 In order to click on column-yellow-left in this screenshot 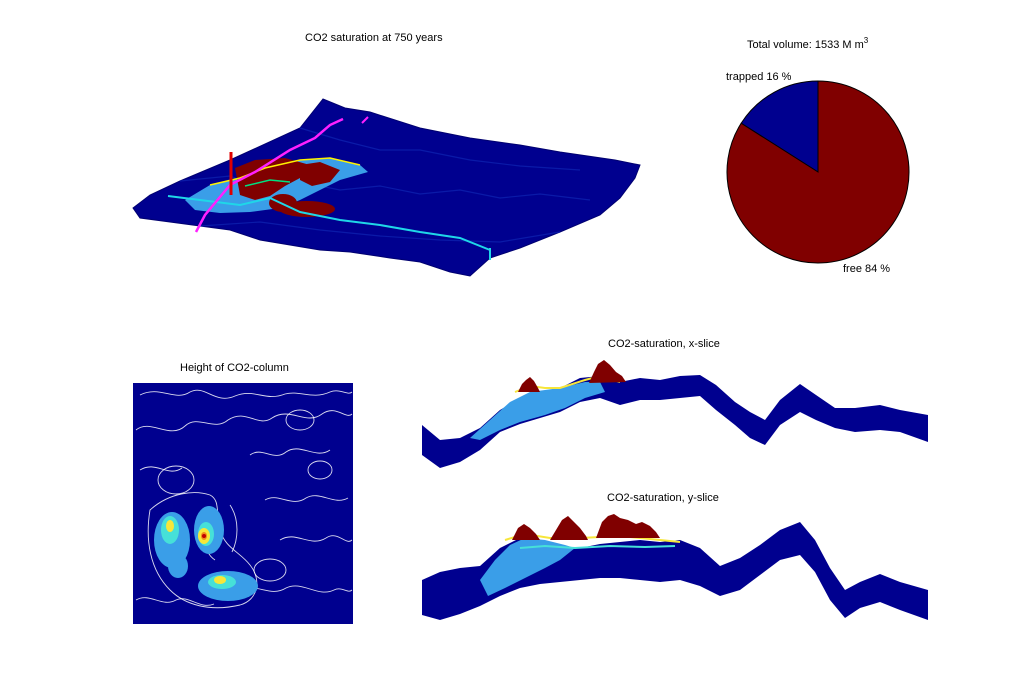, I will do `click(170, 526)`.